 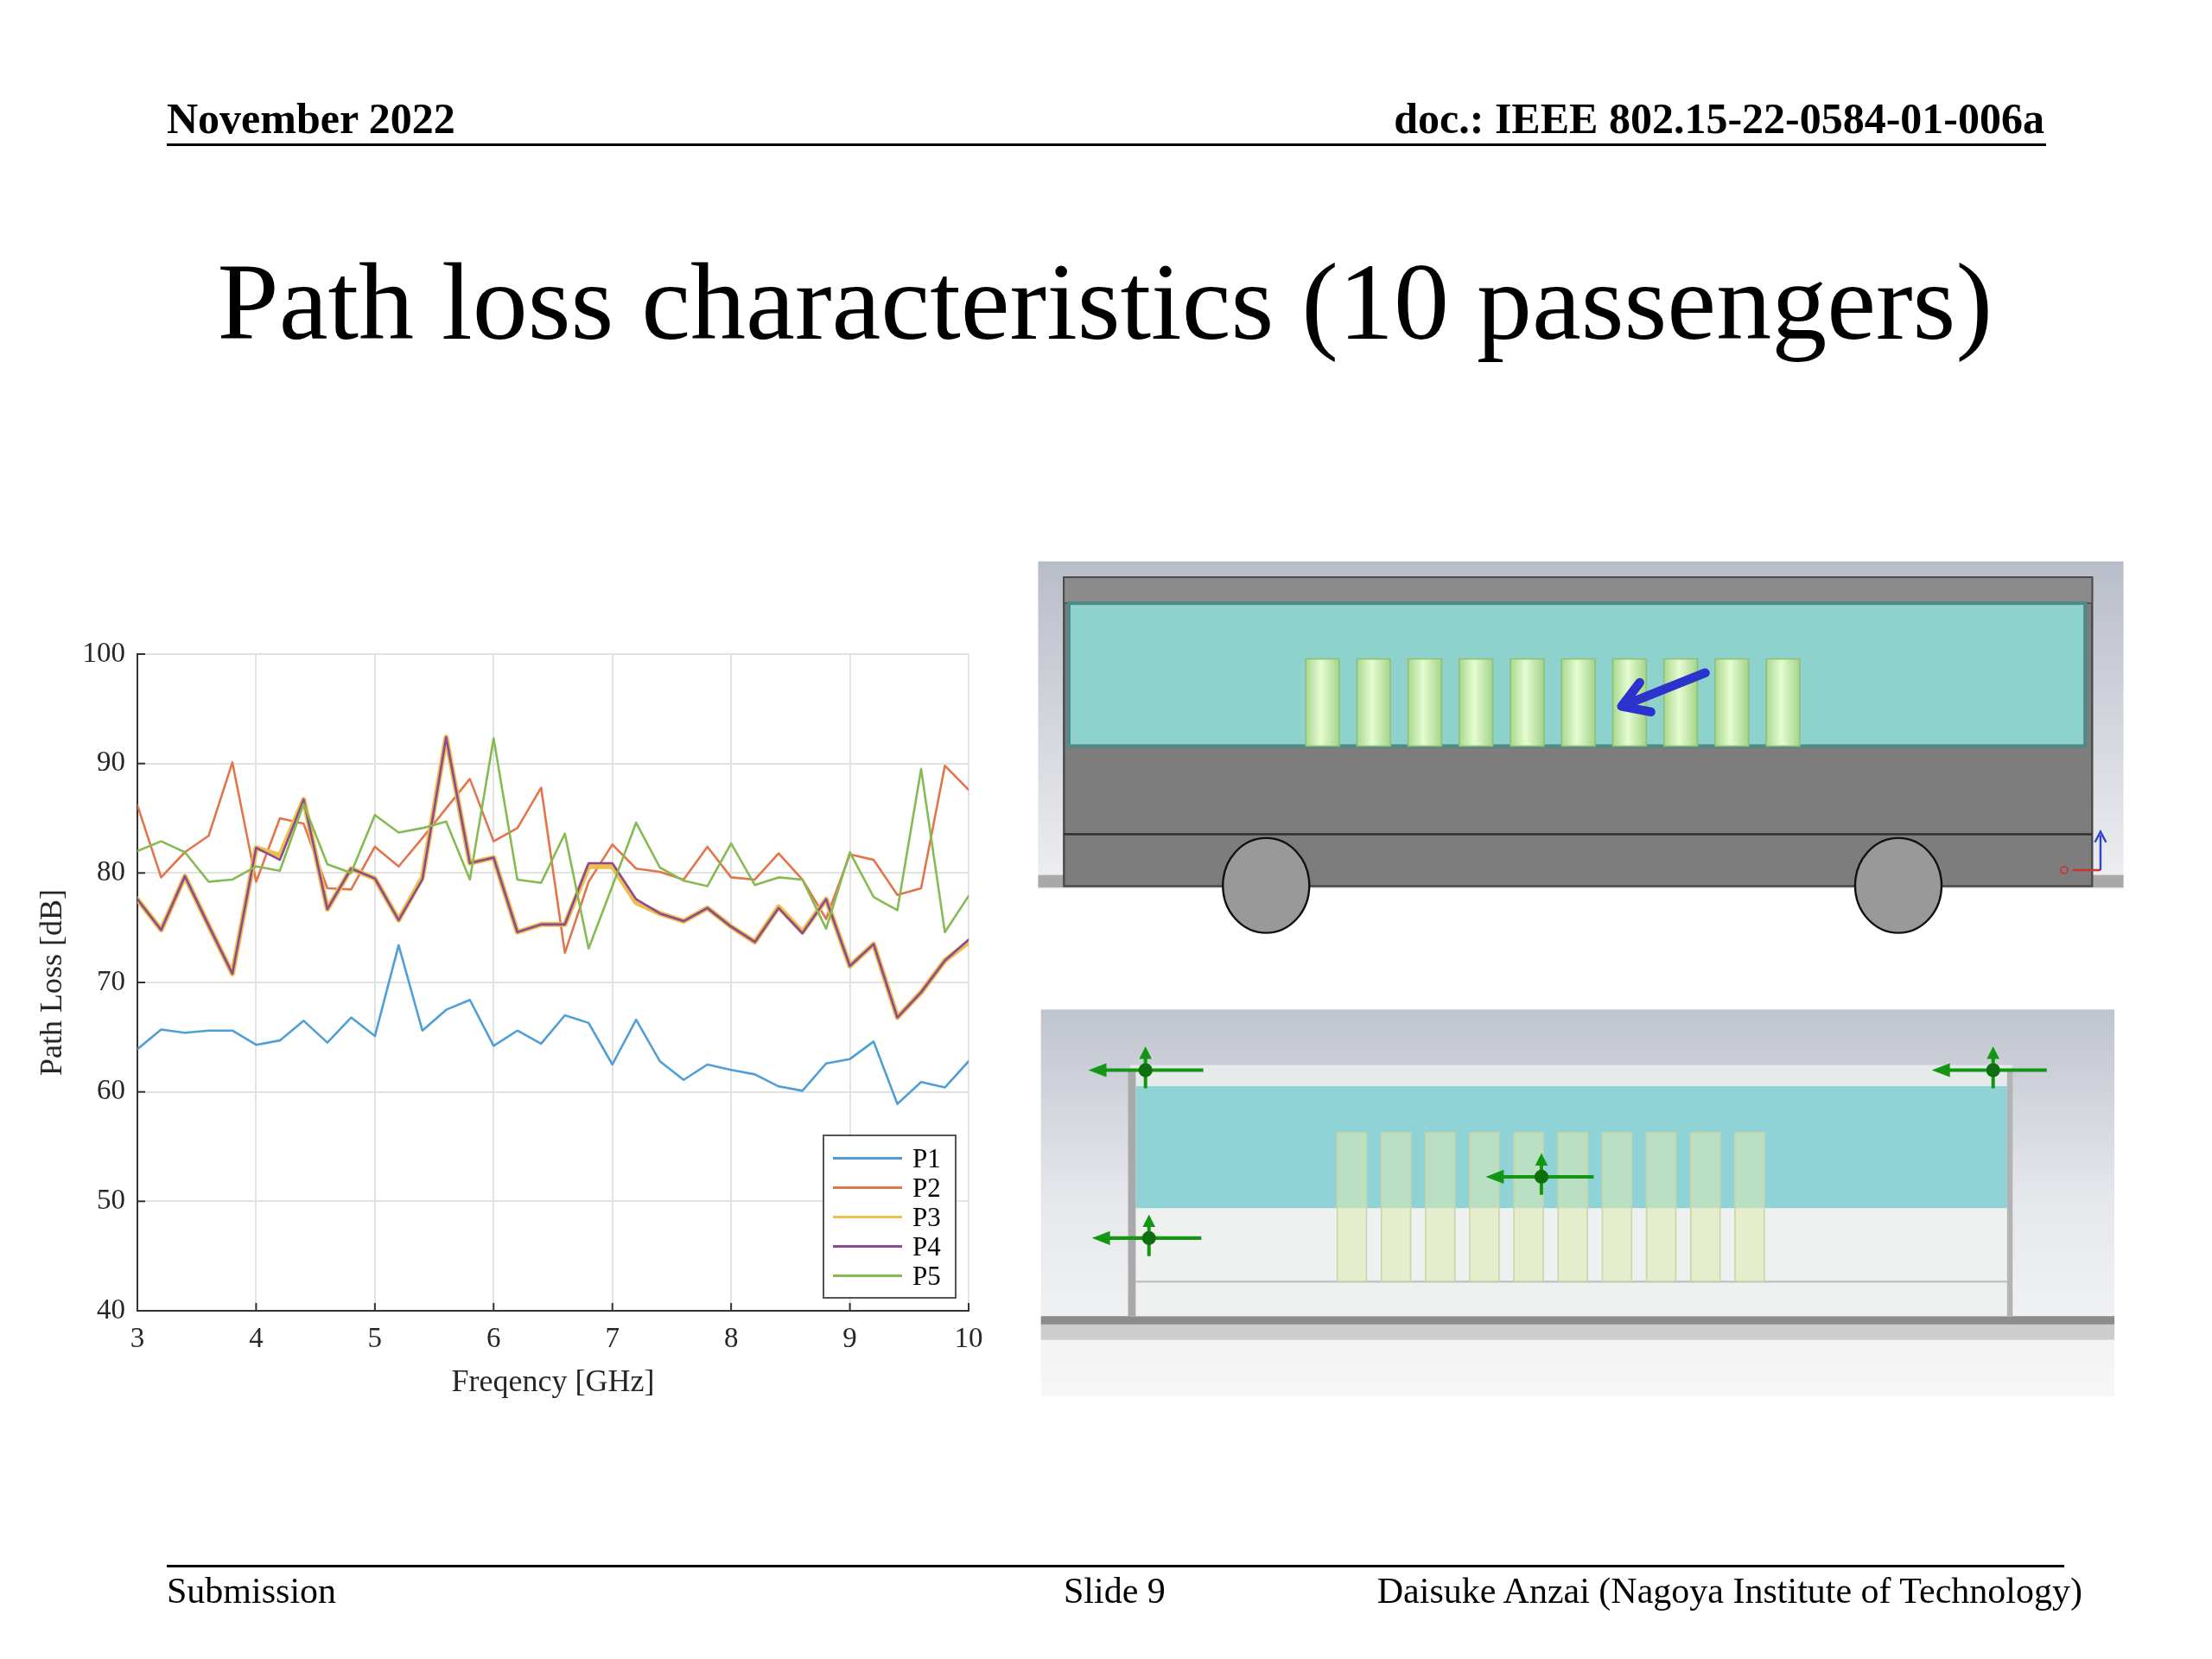 I want to click on x-tick-label: 8, so click(x=731, y=1338).